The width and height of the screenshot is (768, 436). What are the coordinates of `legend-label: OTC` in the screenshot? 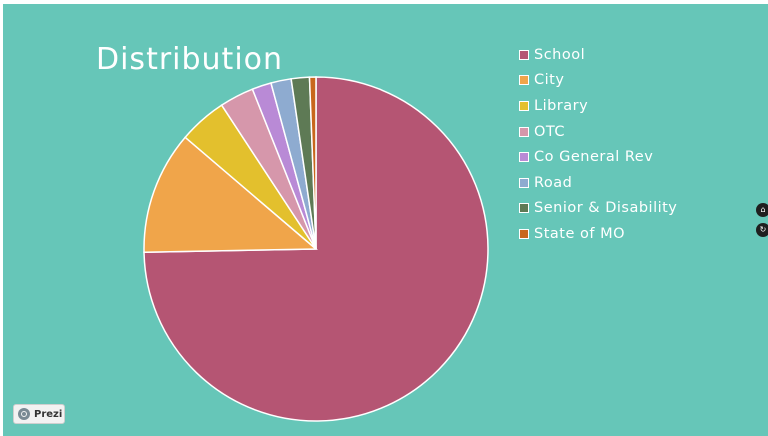 It's located at (550, 131).